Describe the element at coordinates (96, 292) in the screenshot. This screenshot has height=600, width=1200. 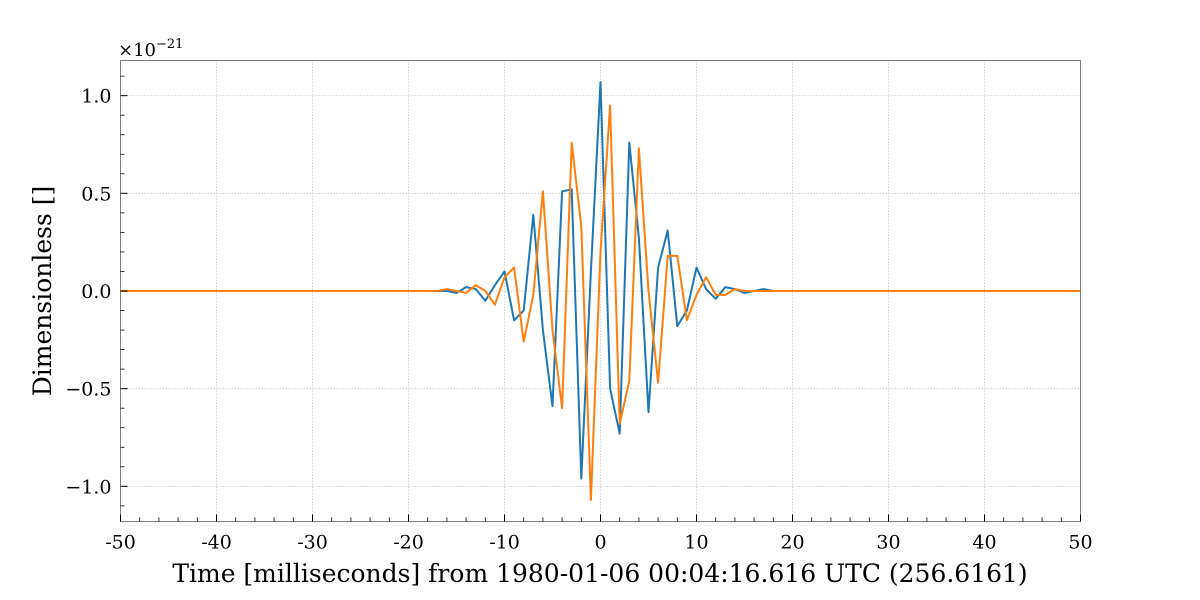
I see `y-tick-label: 0.0` at that location.